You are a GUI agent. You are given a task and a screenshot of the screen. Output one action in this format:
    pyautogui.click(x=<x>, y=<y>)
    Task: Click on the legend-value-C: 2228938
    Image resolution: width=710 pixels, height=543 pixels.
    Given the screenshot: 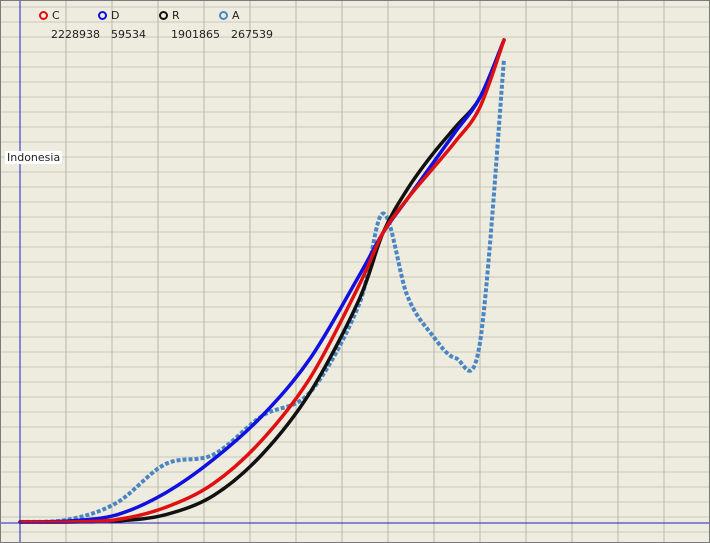 What is the action you would take?
    pyautogui.click(x=75, y=34)
    